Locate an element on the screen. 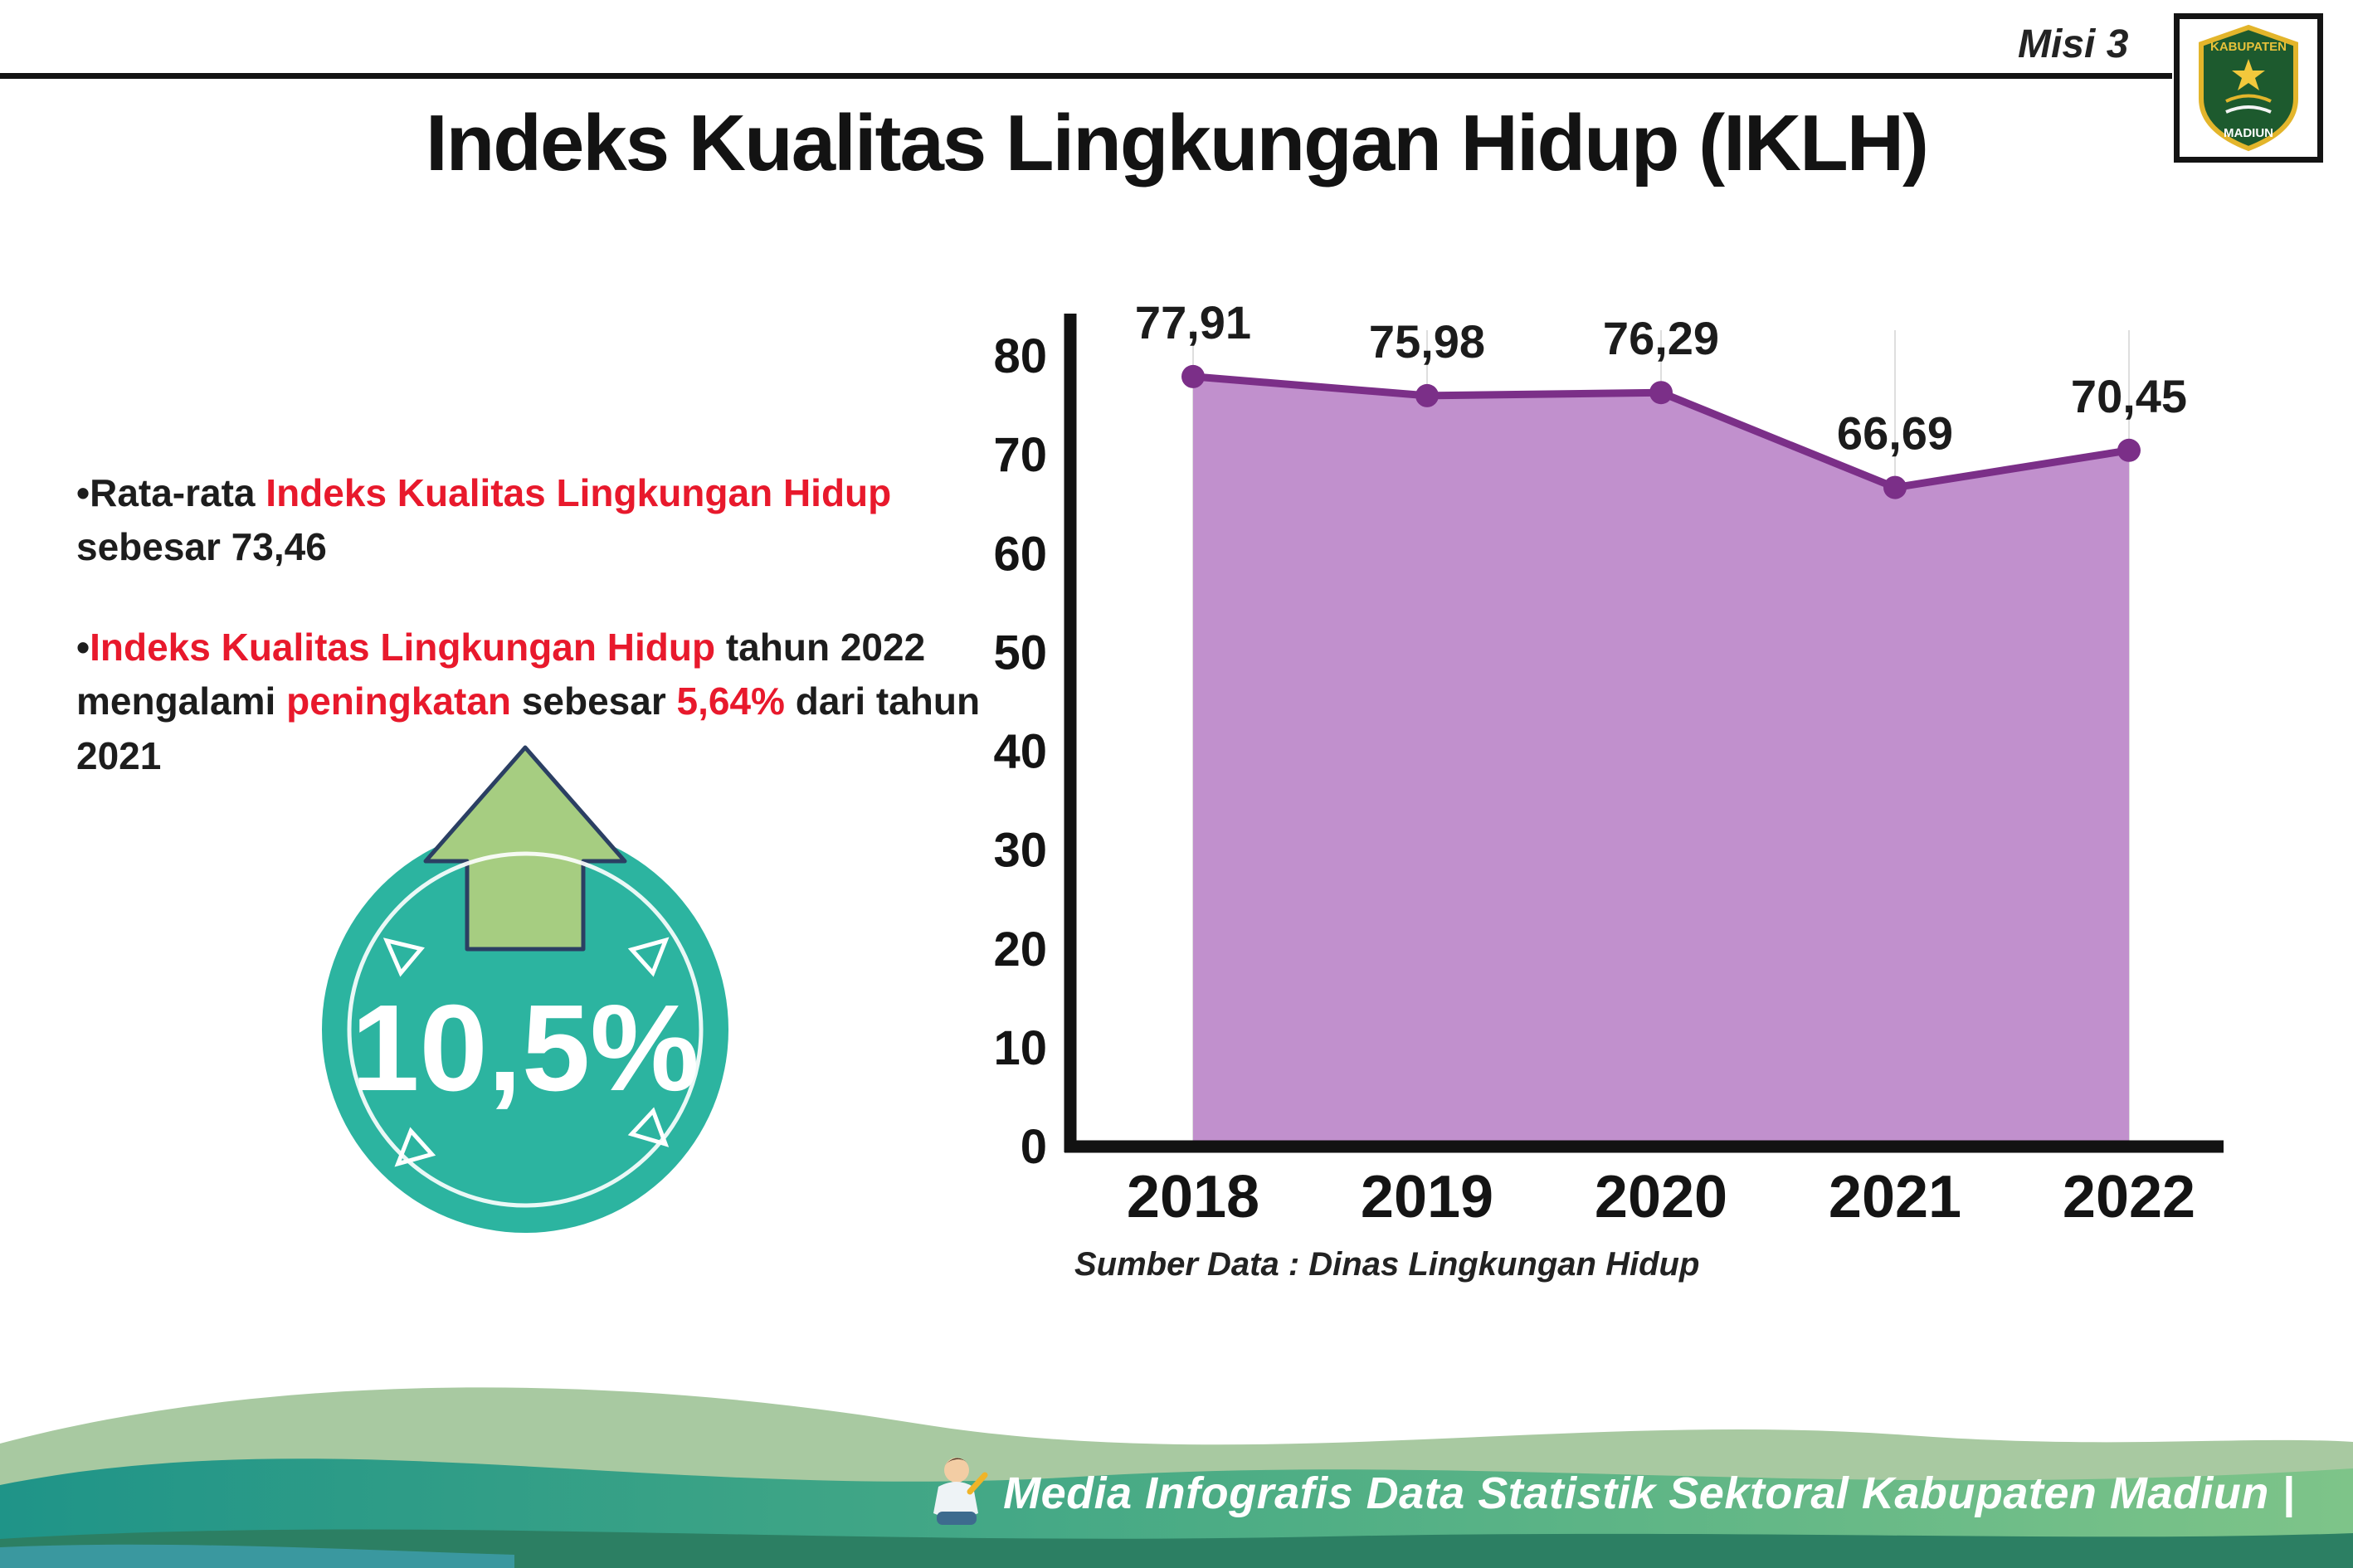  badge-circle is located at coordinates (525, 1029).